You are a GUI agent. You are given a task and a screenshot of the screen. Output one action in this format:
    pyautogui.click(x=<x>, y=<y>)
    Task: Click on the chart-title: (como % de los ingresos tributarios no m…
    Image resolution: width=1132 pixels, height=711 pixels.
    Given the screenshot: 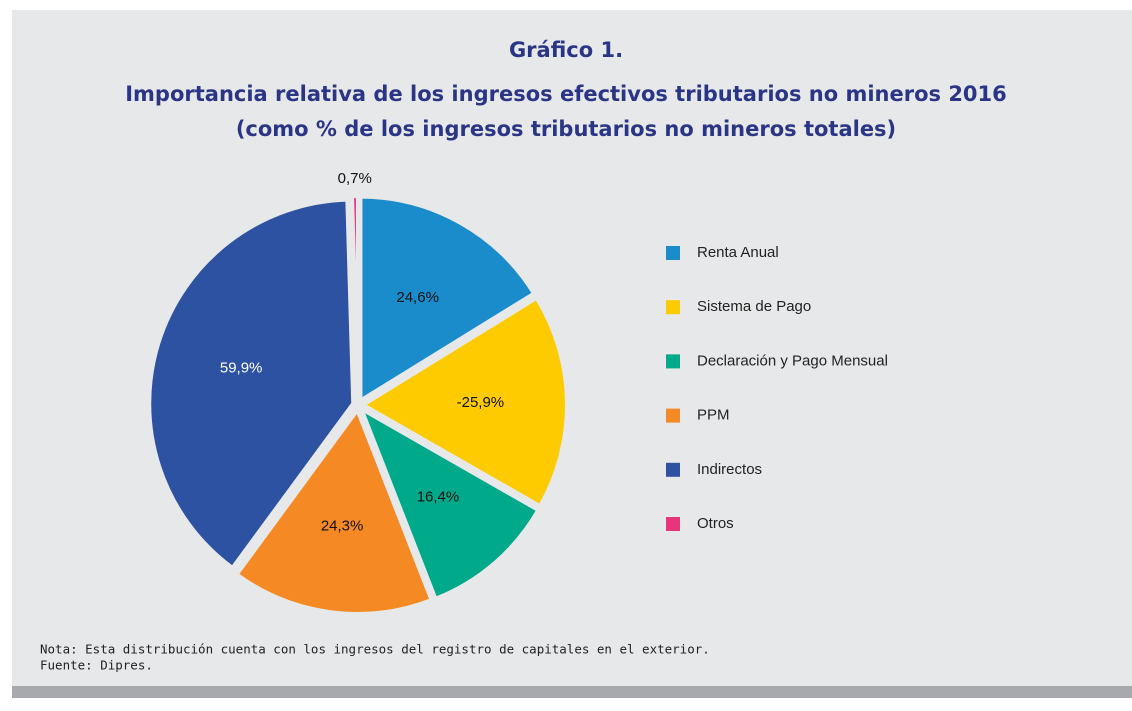 What is the action you would take?
    pyautogui.click(x=566, y=129)
    